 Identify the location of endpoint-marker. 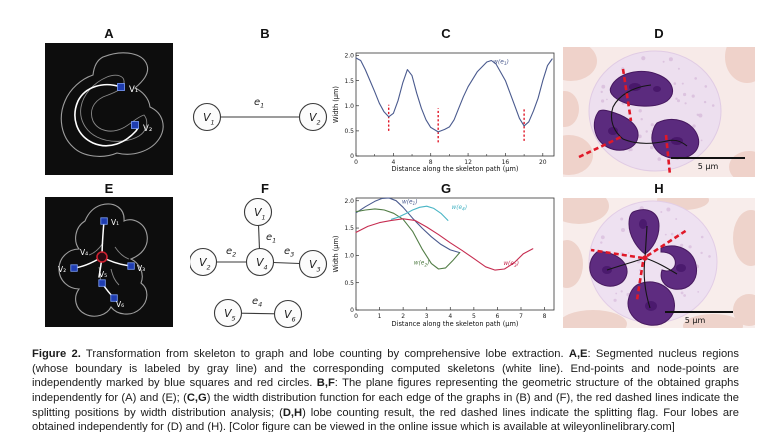
(121, 87).